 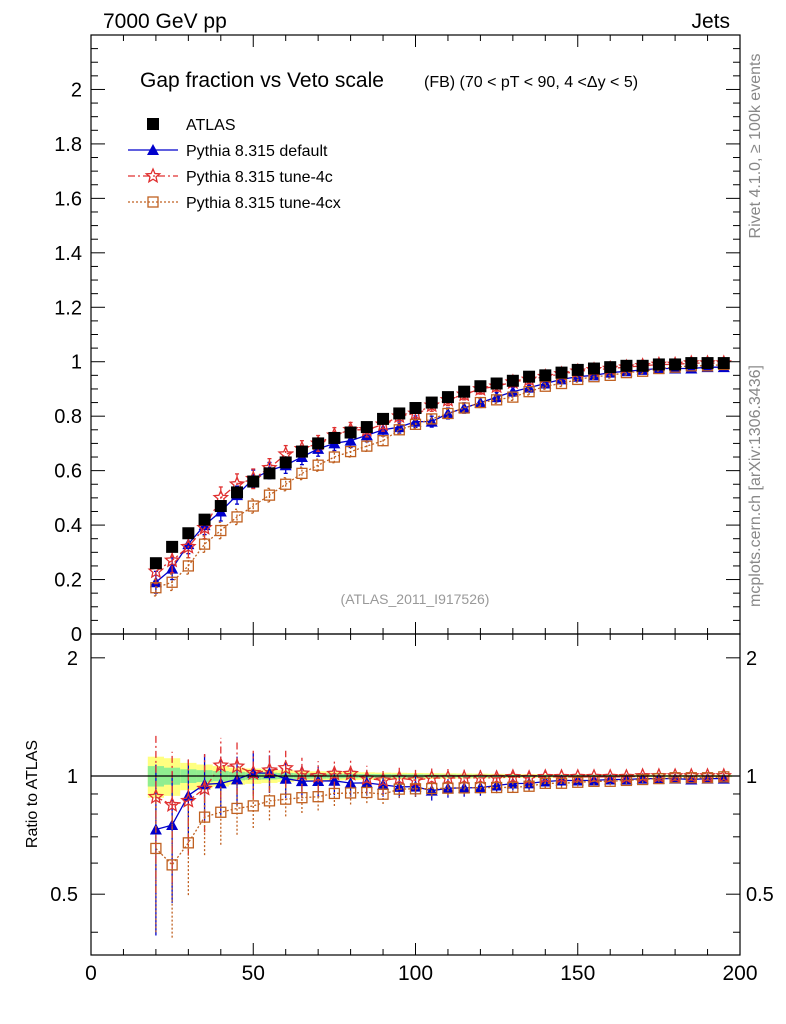 What do you see at coordinates (68, 526) in the screenshot?
I see `y-tick-label: 0.4` at bounding box center [68, 526].